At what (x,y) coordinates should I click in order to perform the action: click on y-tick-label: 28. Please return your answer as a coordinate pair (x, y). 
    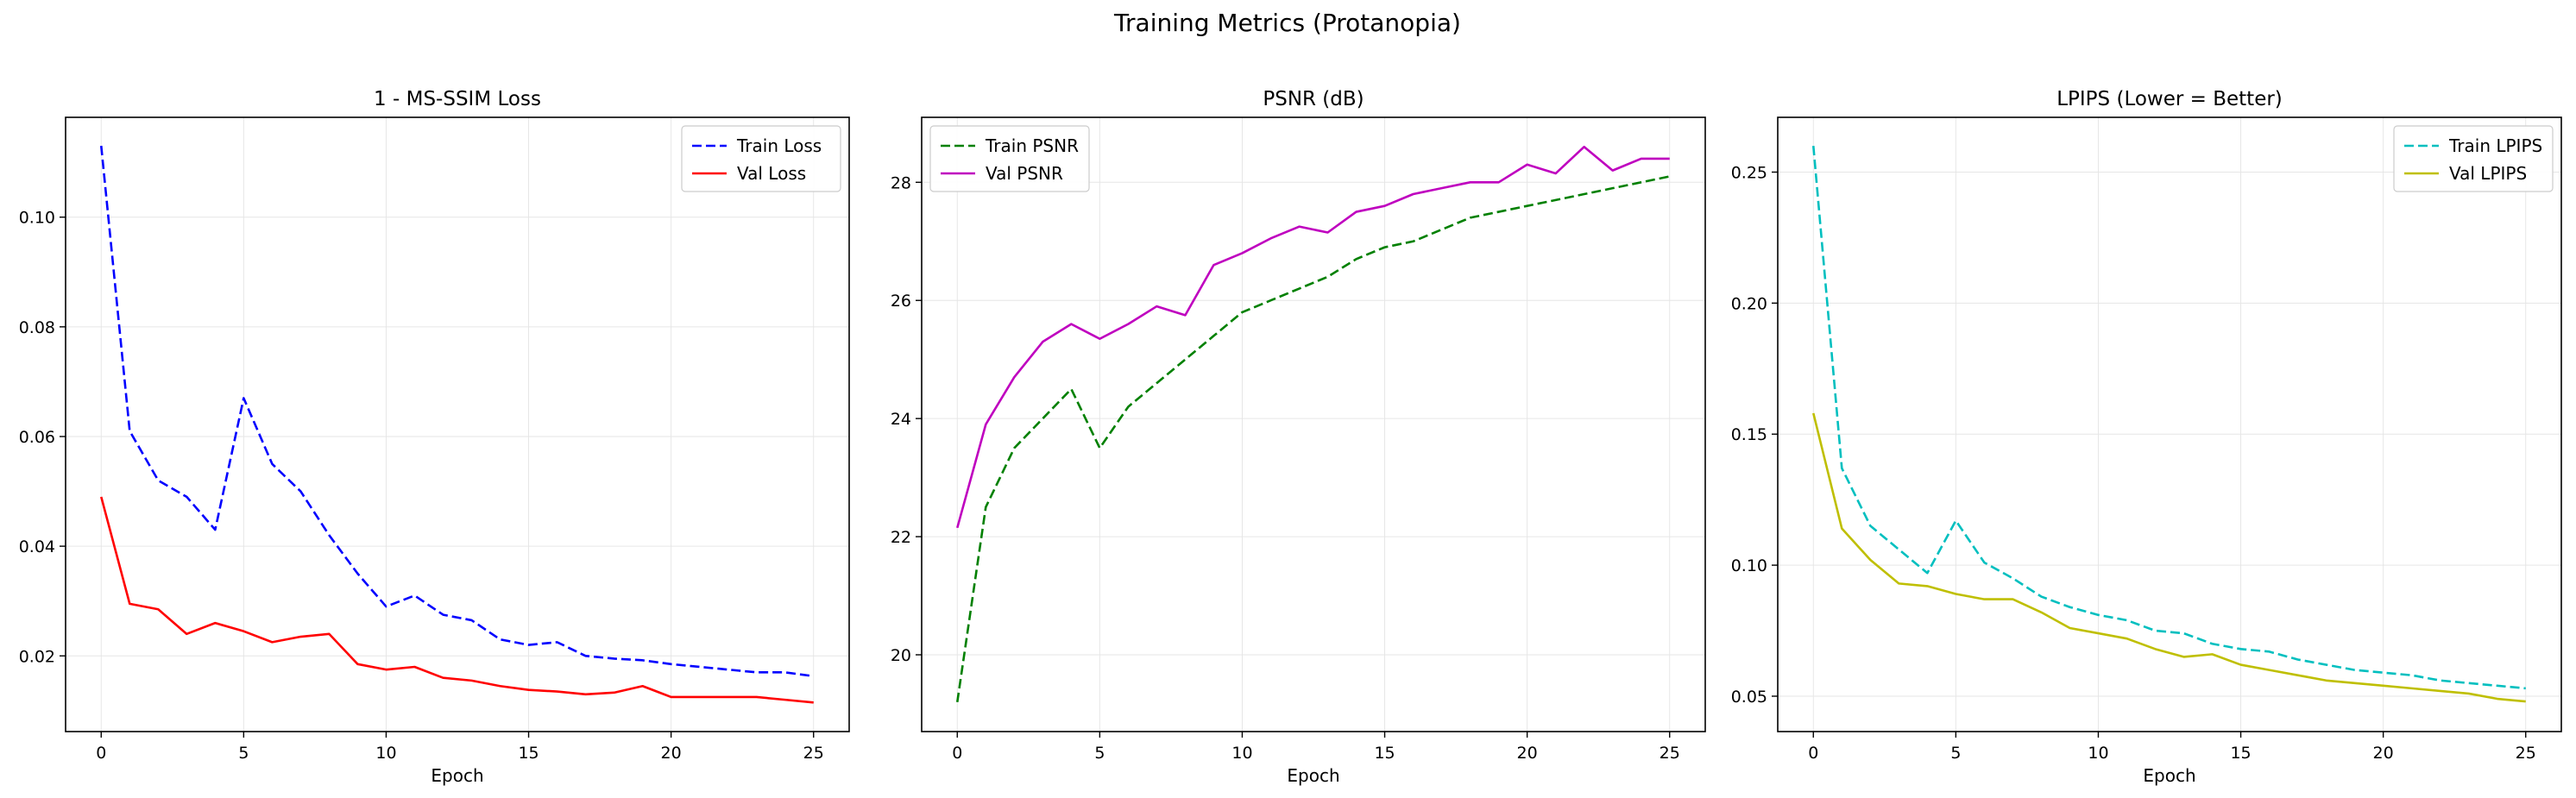
    Looking at the image, I should click on (901, 182).